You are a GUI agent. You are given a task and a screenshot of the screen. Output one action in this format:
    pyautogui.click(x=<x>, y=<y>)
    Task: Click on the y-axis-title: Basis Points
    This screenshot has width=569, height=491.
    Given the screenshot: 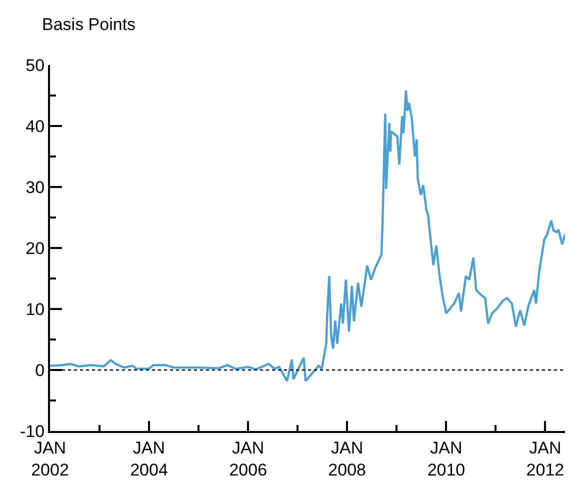 What is the action you would take?
    pyautogui.click(x=89, y=24)
    